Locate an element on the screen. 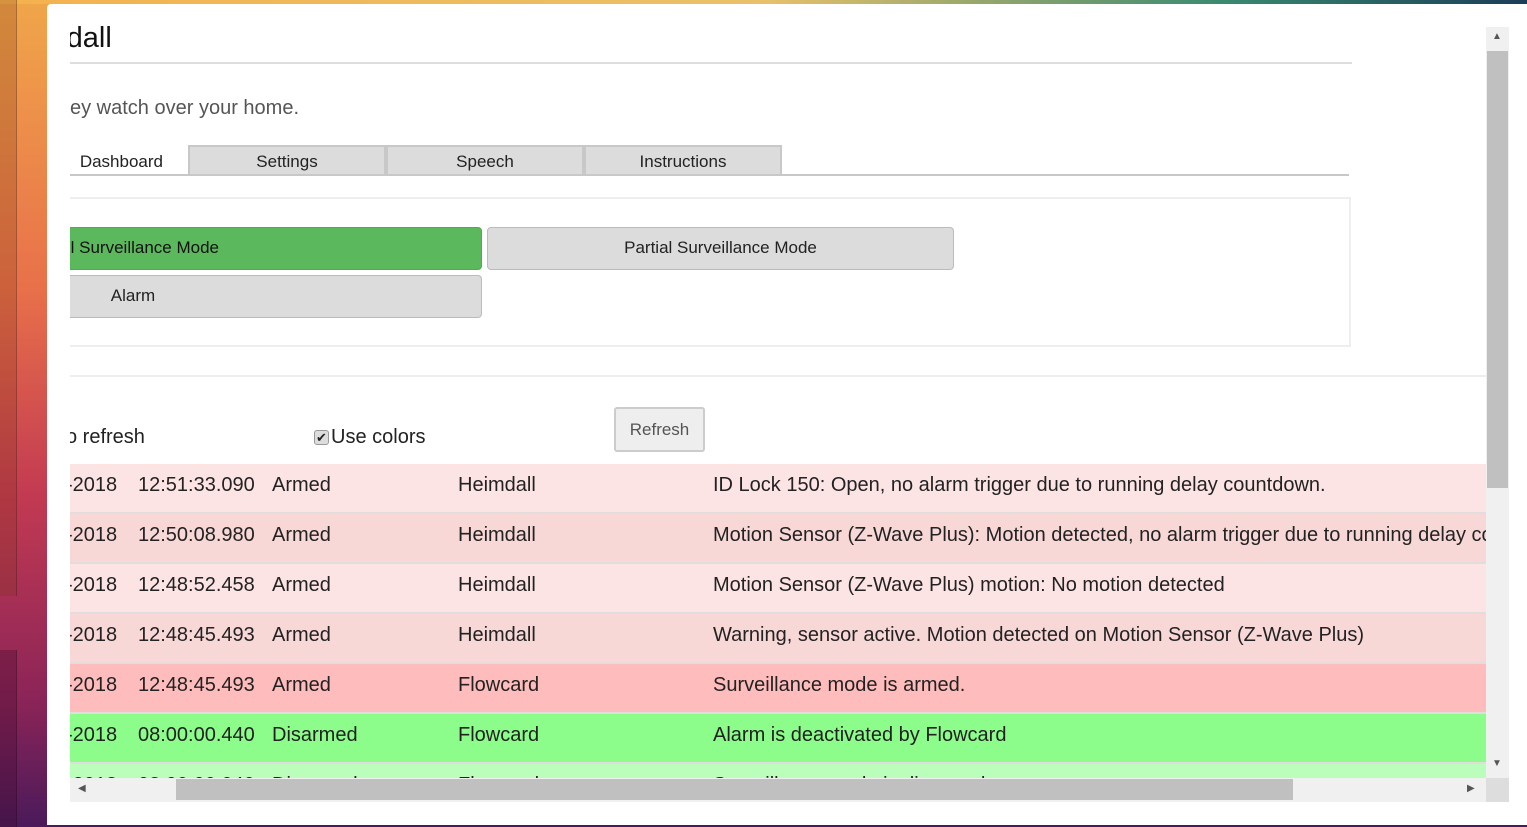  partial-surveillance-button: Partial Surveillance Mode is located at coordinates (720, 248).